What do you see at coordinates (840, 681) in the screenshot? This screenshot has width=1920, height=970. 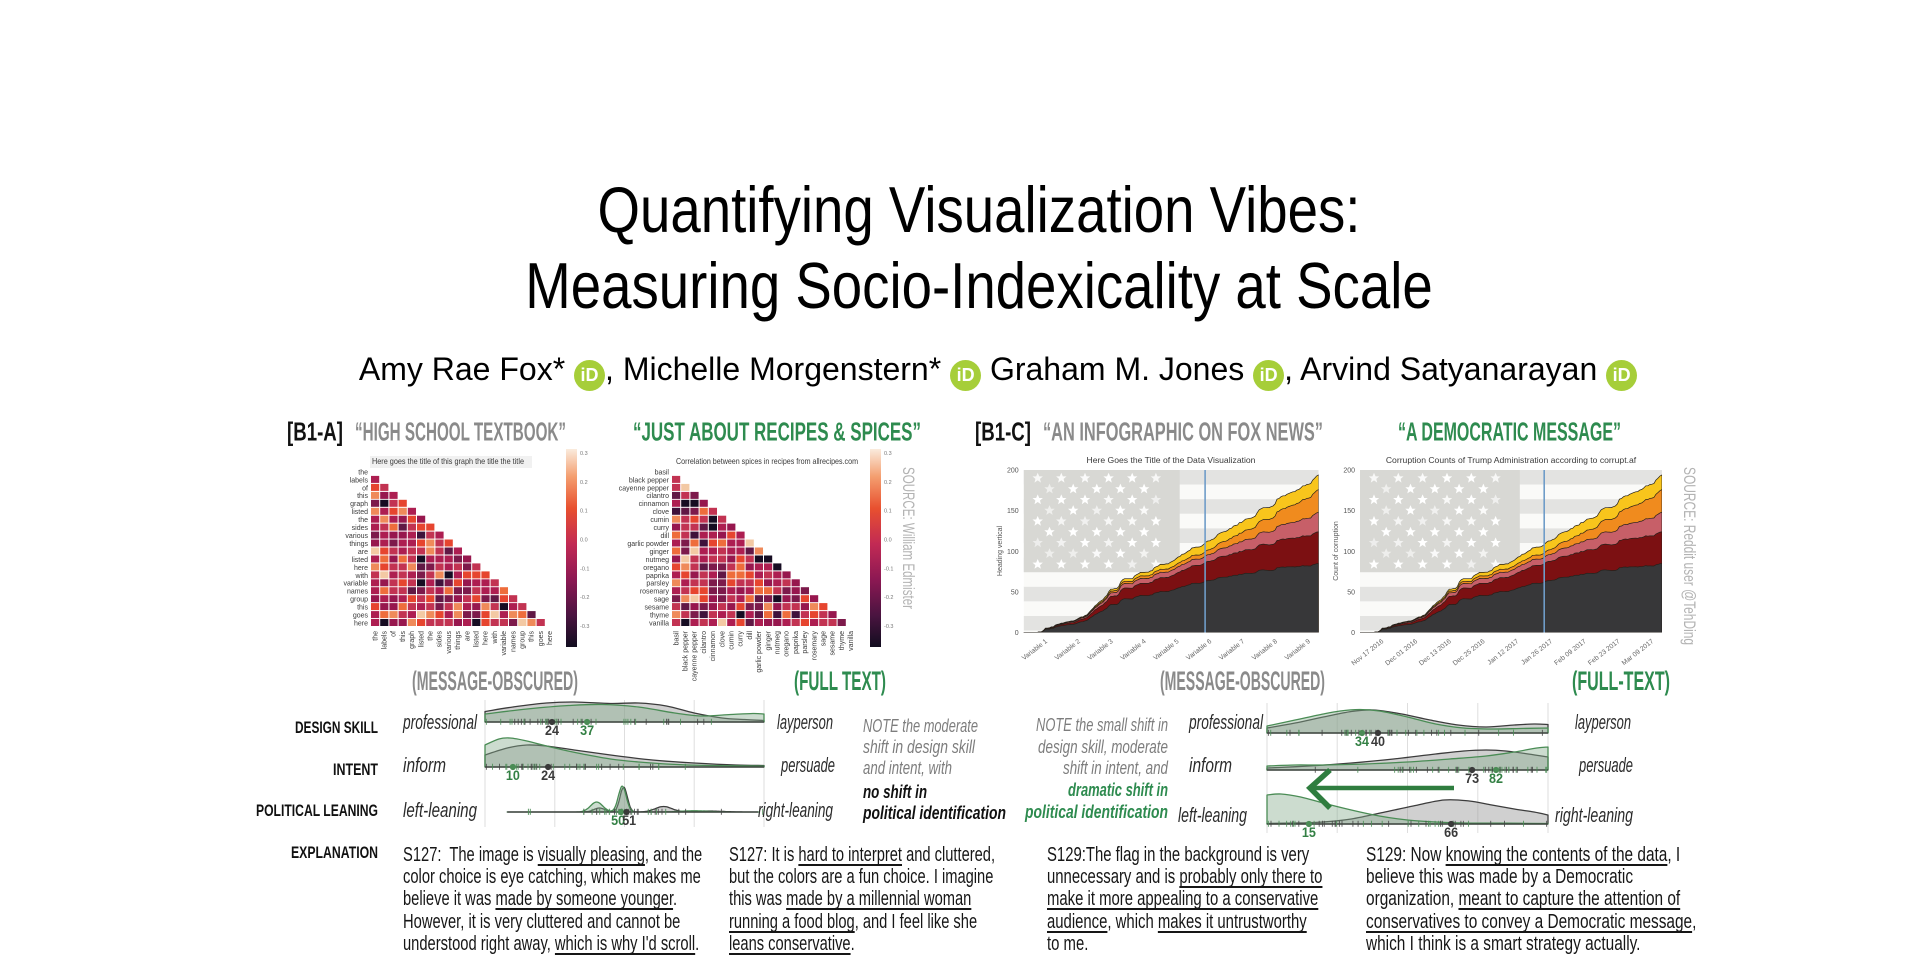 I see `svg-text: (FULL TEXT)` at bounding box center [840, 681].